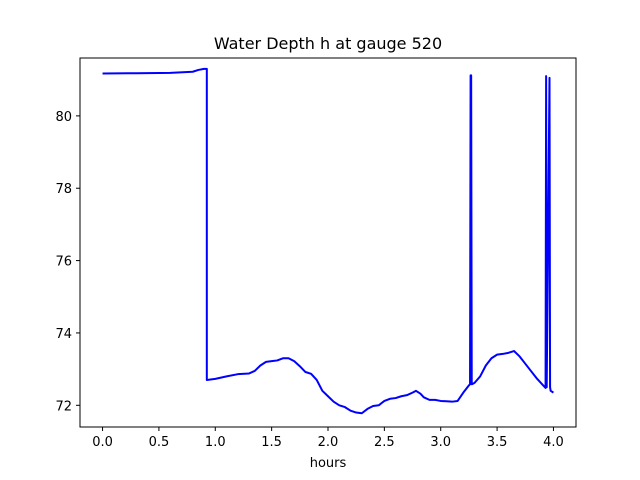 Image resolution: width=640 pixels, height=480 pixels. What do you see at coordinates (553, 442) in the screenshot?
I see `x-tick-label: 4.0` at bounding box center [553, 442].